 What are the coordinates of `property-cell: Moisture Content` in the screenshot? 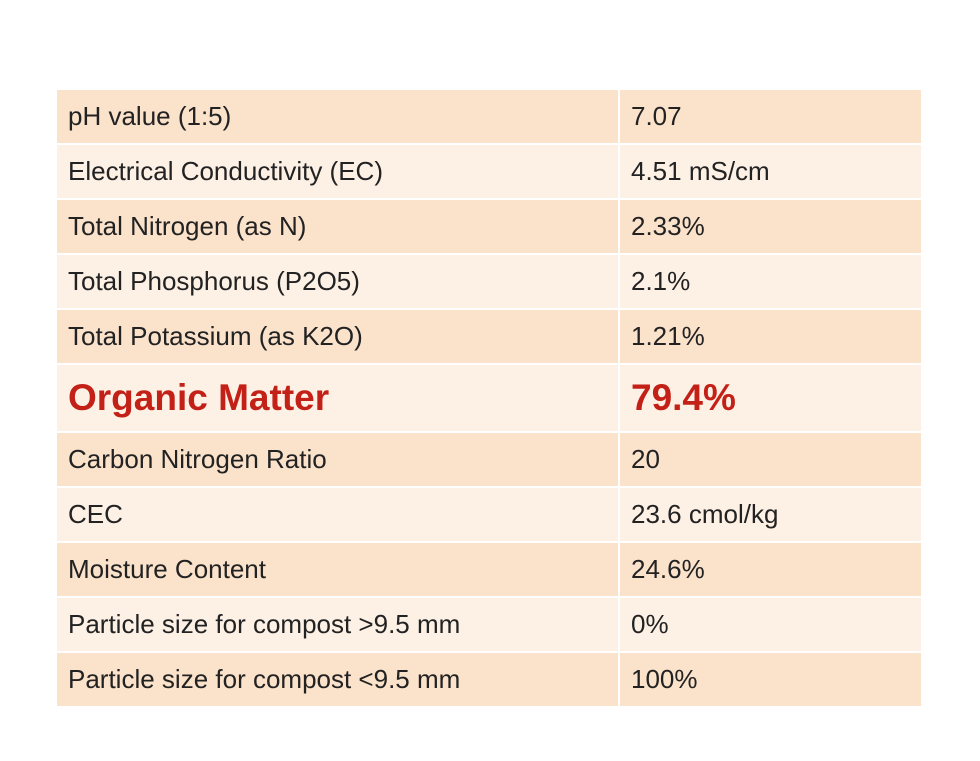 It's located at (337, 569).